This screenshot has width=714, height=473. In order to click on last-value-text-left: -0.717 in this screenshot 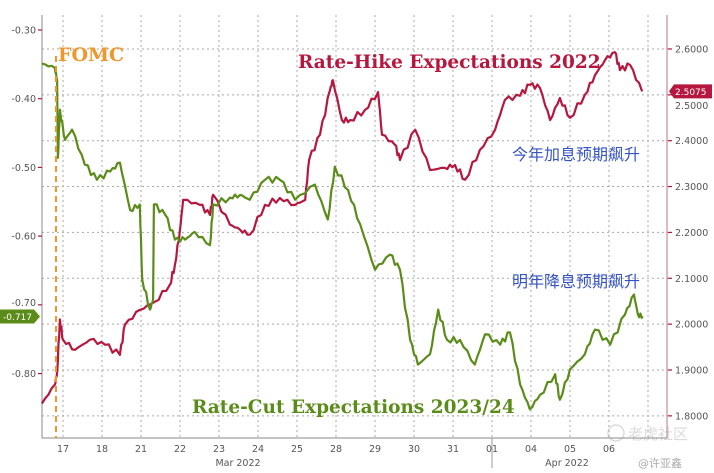, I will do `click(17, 318)`.